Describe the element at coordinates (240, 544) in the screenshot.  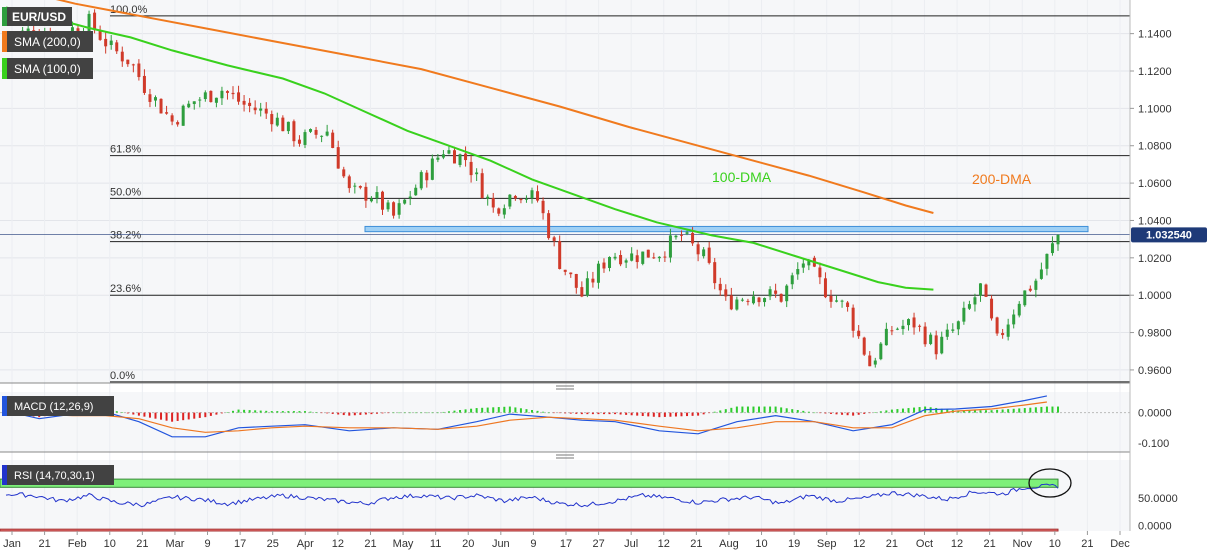
I see `time-tick-label: 17` at that location.